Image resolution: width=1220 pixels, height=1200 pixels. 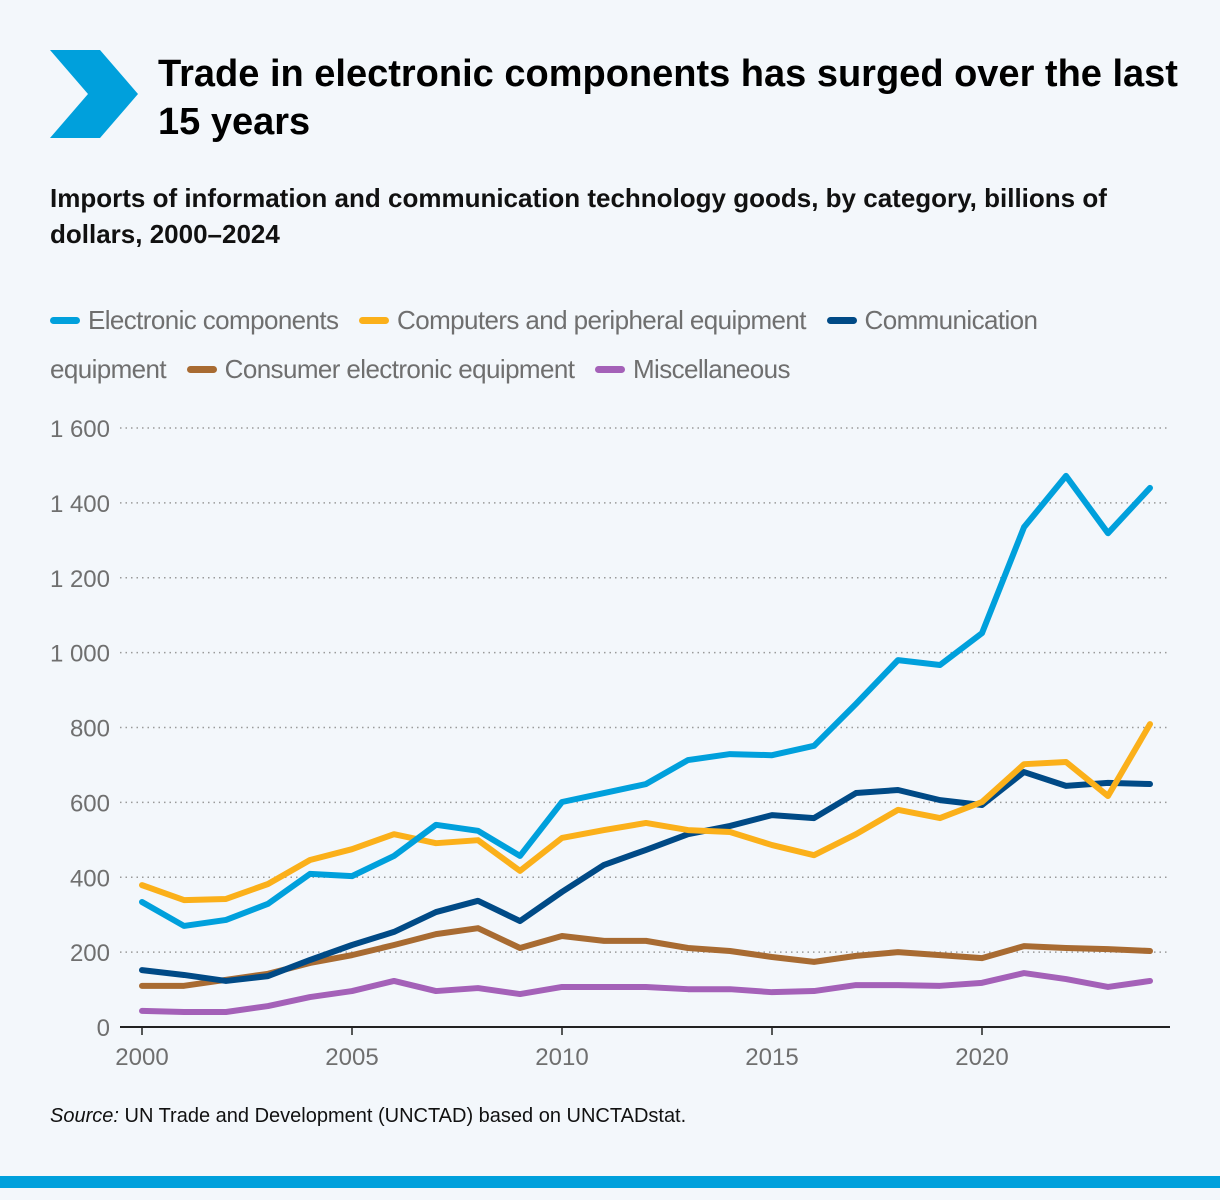 I want to click on legend-label: Computers and peripheral equipment, so click(x=601, y=320).